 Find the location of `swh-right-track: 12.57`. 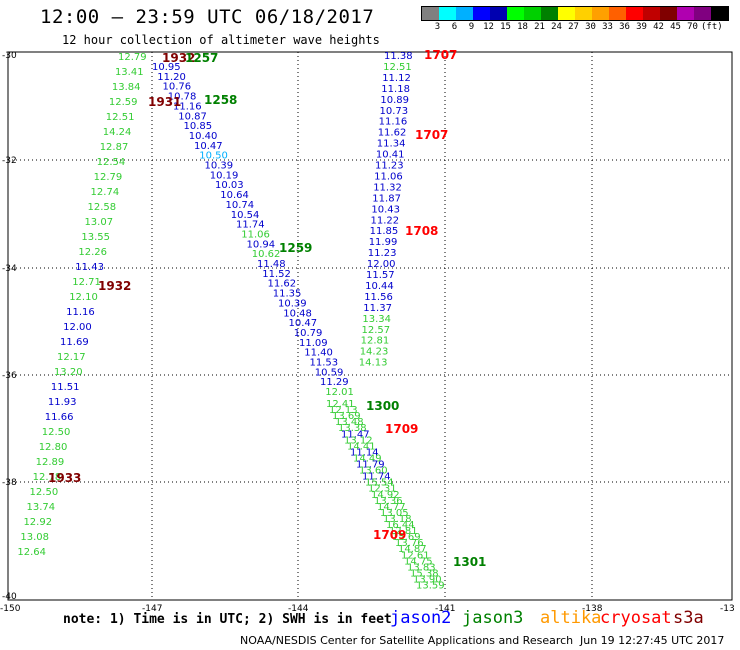

swh-right-track: 12.57 is located at coordinates (376, 330).